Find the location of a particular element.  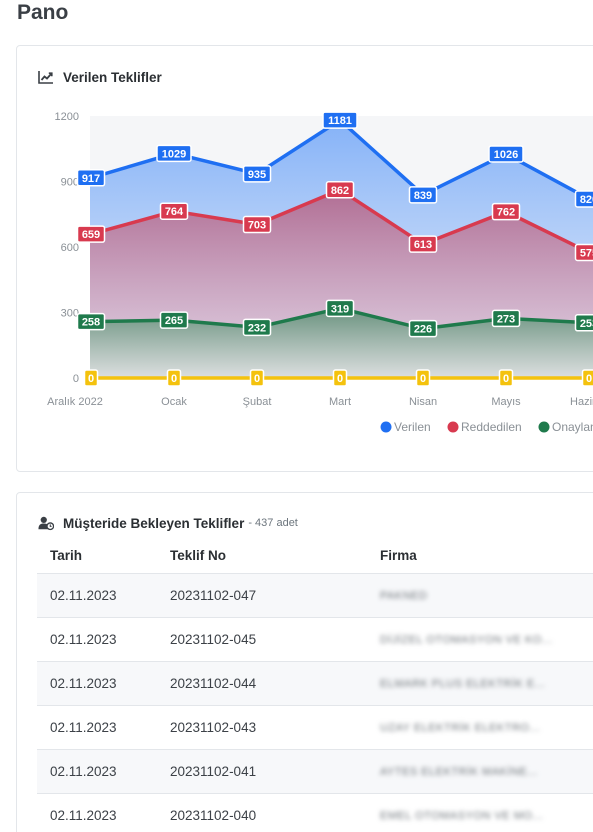

data-label: 1026 is located at coordinates (506, 155).